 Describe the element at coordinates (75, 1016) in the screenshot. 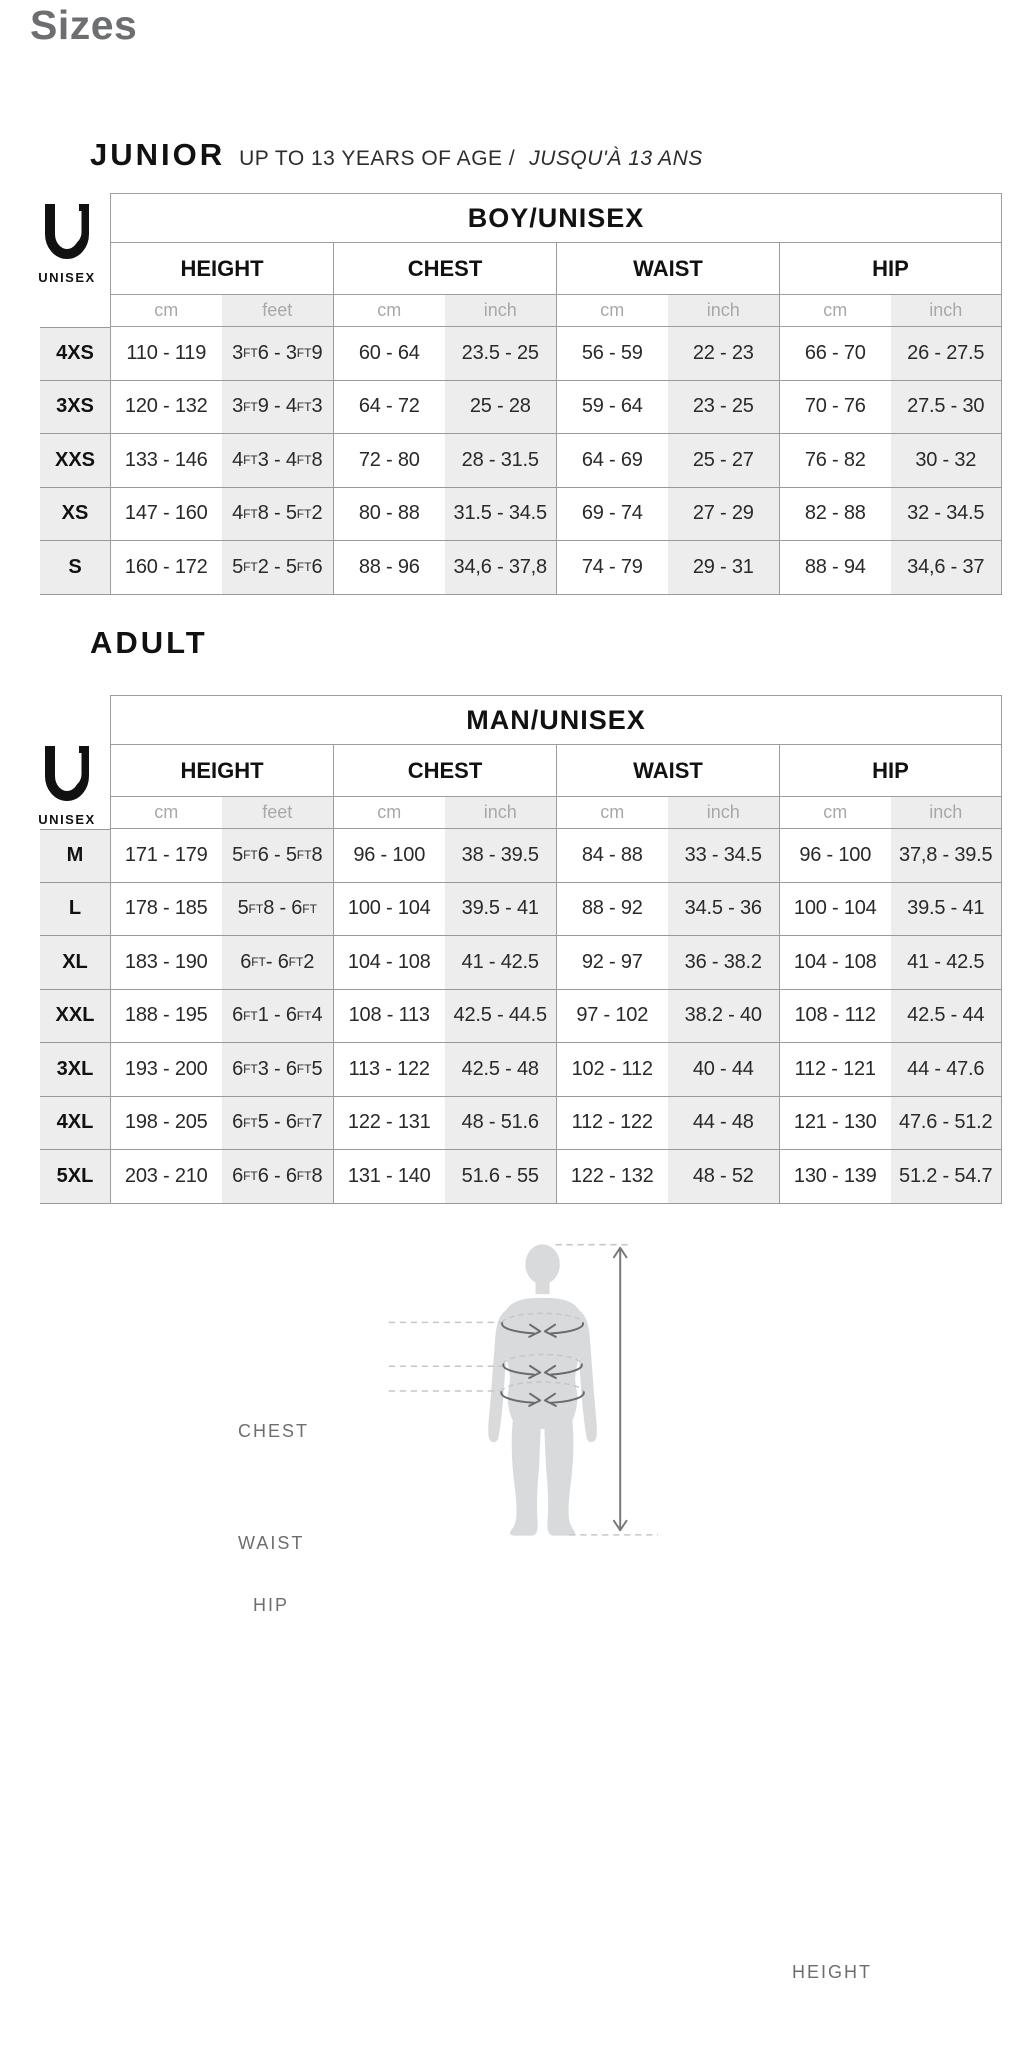

I see `adult-size-label-XXL: XXL` at that location.